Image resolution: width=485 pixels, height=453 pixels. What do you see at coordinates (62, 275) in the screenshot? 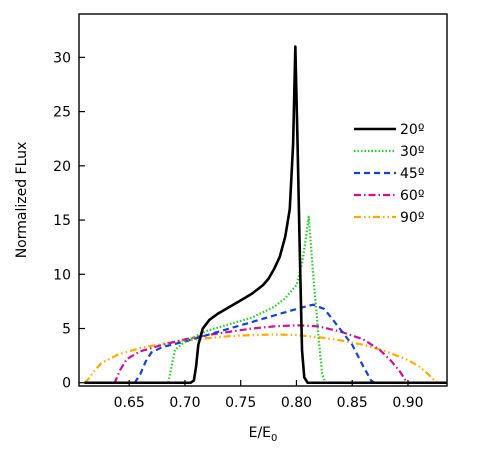
I see `y-tick-label: 10` at bounding box center [62, 275].